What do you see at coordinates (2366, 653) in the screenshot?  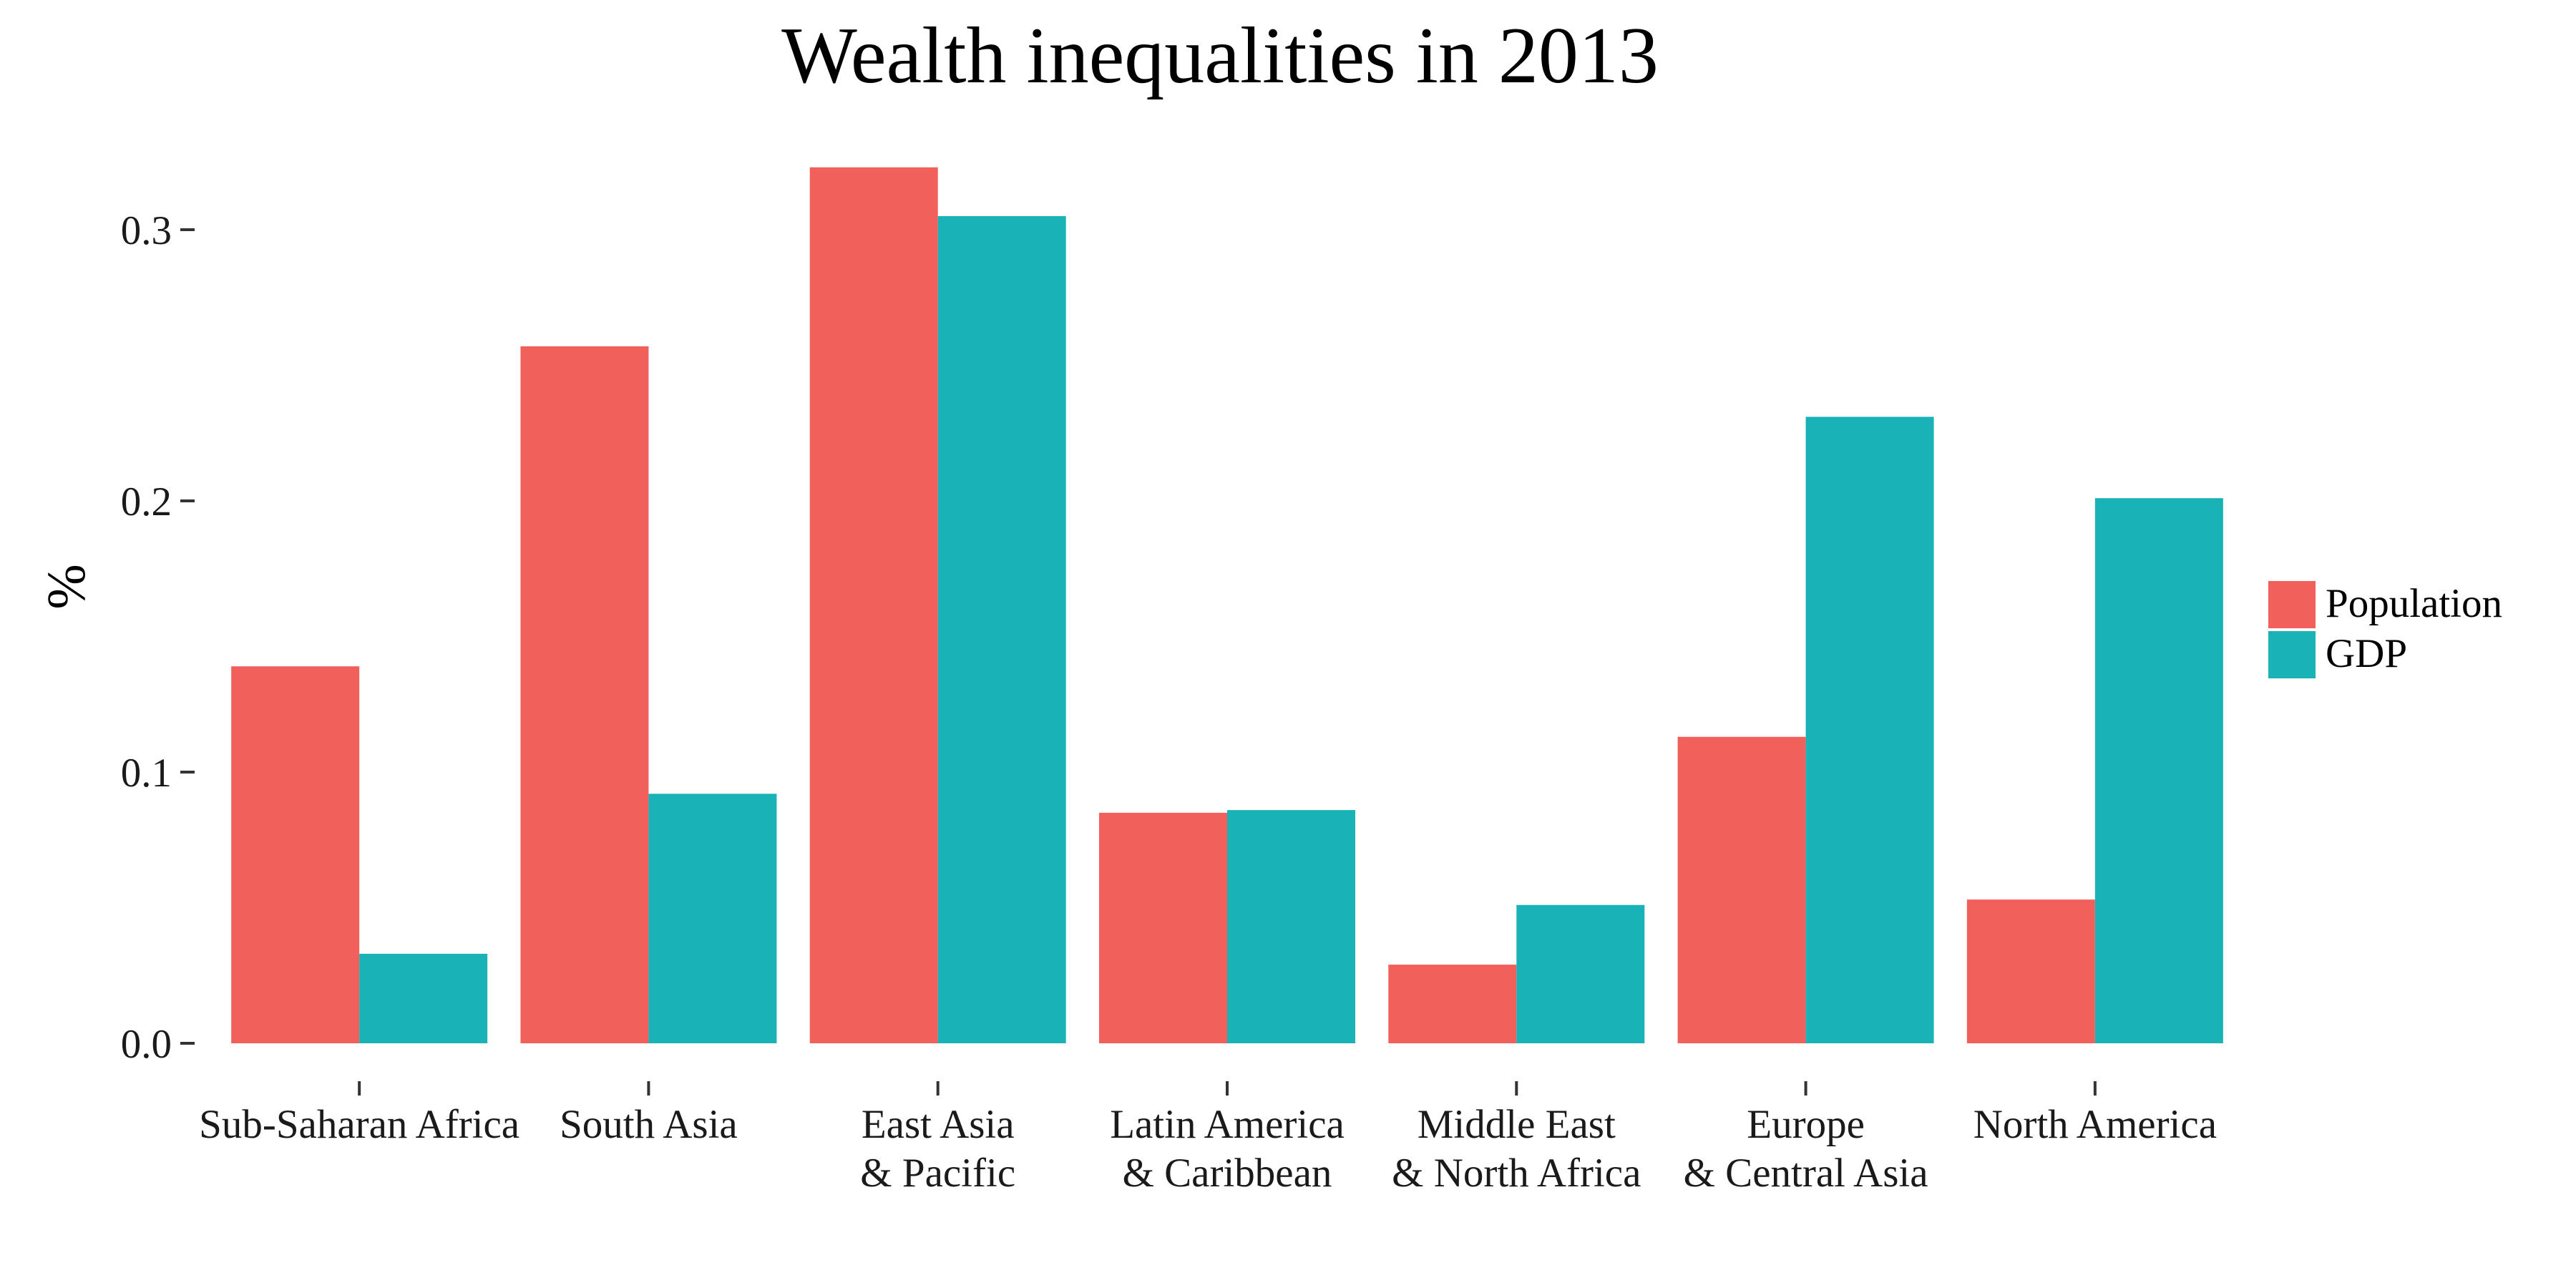 I see `legend-label-gdp: GDP` at bounding box center [2366, 653].